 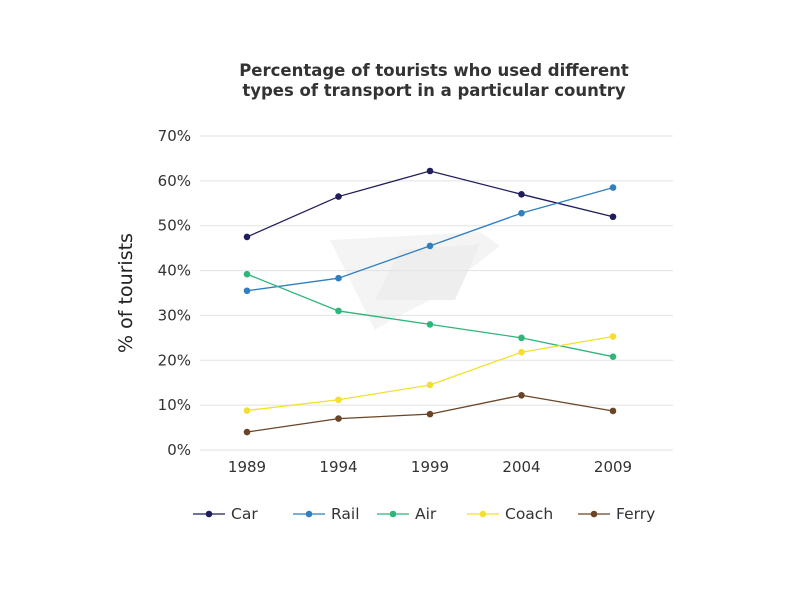 What do you see at coordinates (126, 293) in the screenshot?
I see `y-axis-label: % of tourists` at bounding box center [126, 293].